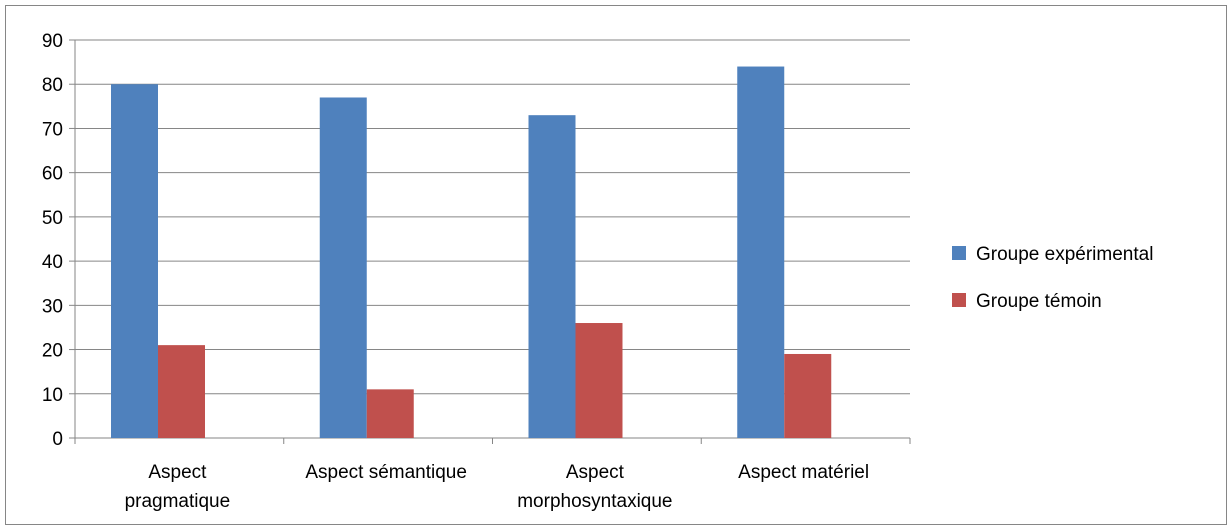  I want to click on x-category-label-line: pragmatique, so click(178, 501).